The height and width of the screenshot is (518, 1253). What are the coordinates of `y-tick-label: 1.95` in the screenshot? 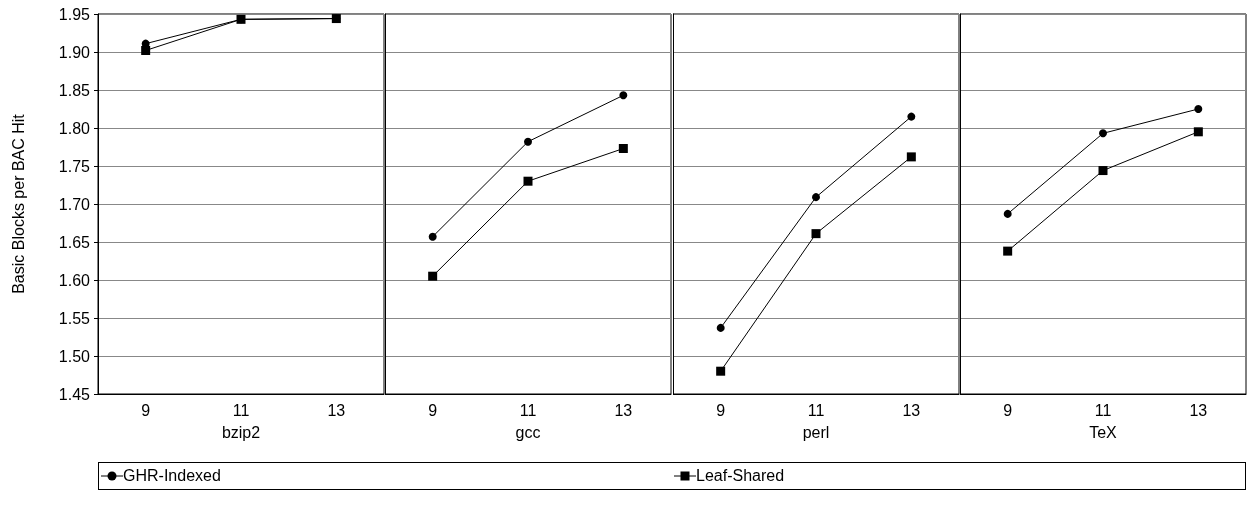 It's located at (74, 14).